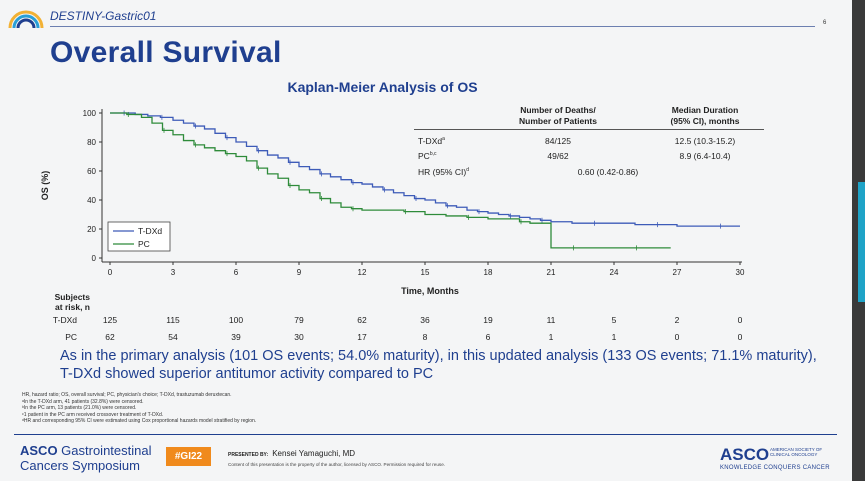  Describe the element at coordinates (299, 272) in the screenshot. I see `x-tick-label: 9` at that location.